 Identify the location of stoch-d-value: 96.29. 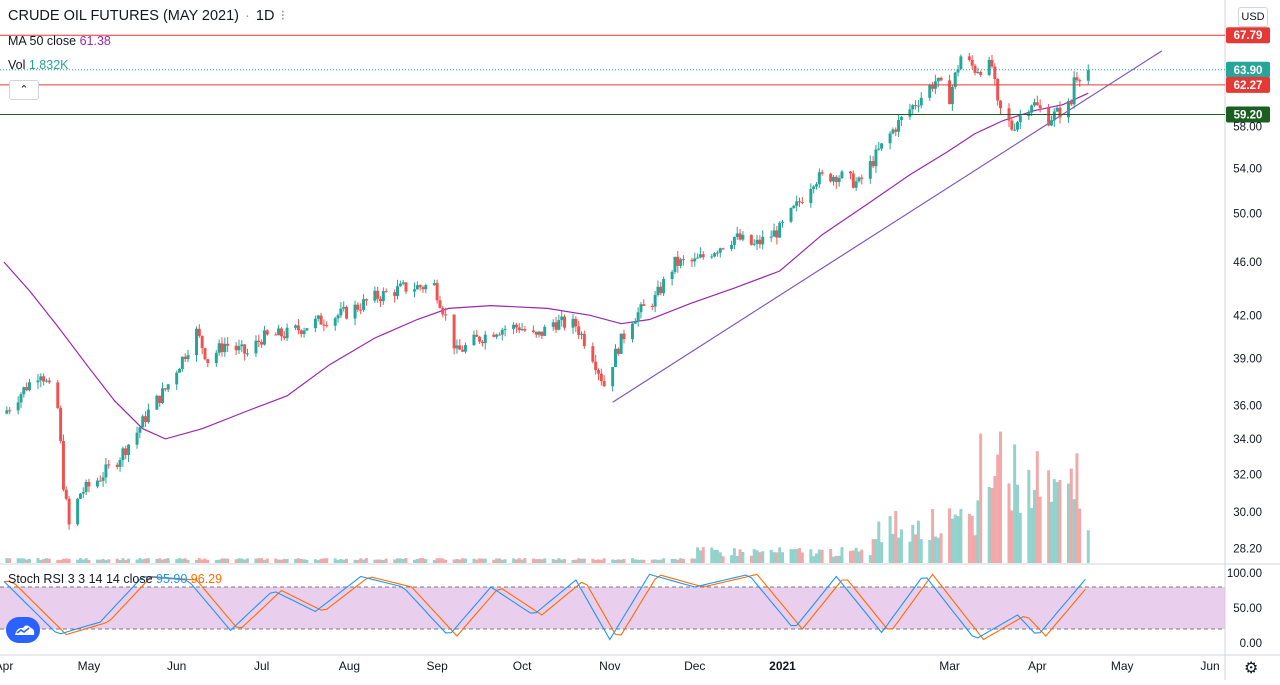
(206, 579).